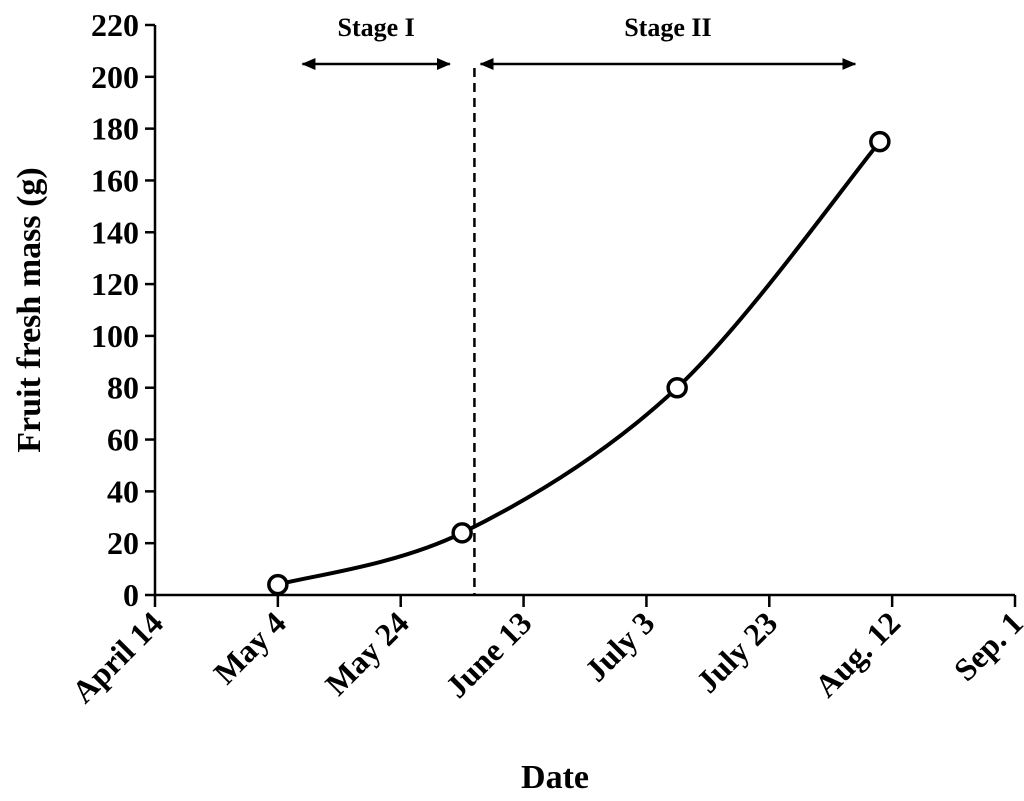 Image resolution: width=1024 pixels, height=801 pixels. Describe the element at coordinates (619, 646) in the screenshot. I see `x-tick-label: July 3` at that location.